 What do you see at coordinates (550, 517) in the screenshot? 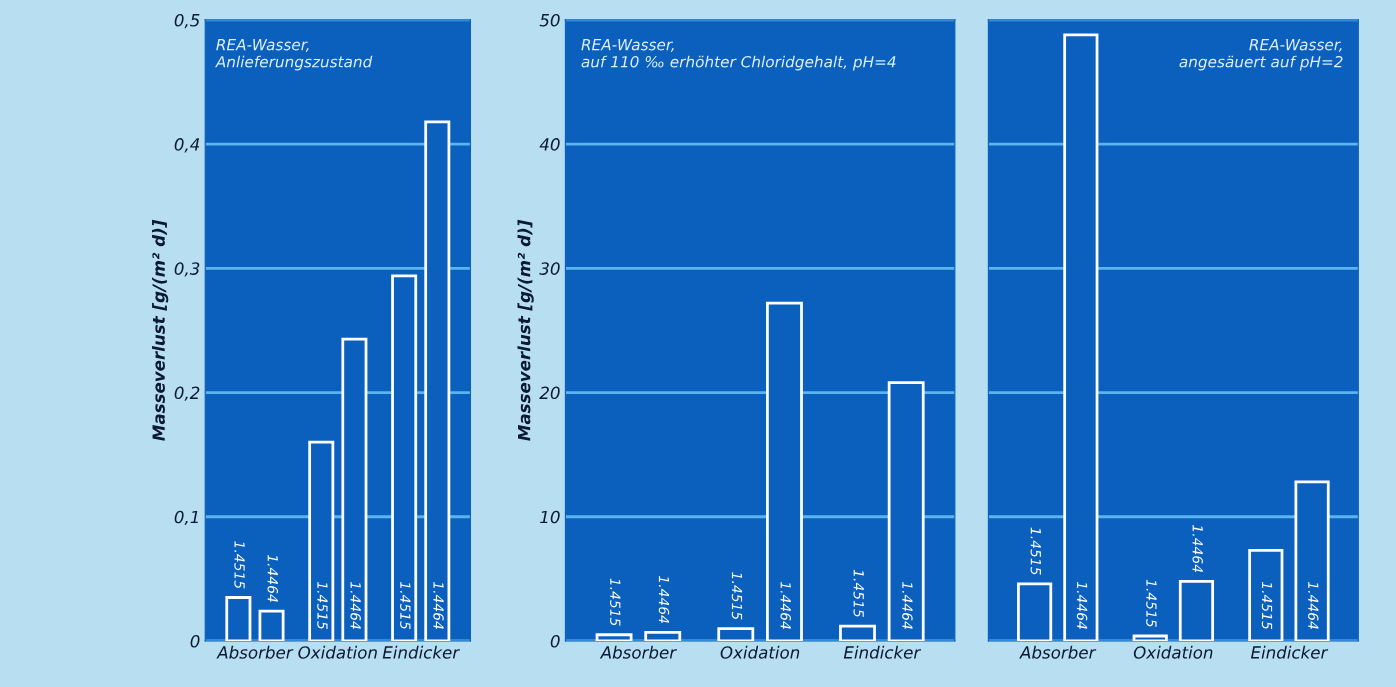
I see `y-tick-label: 10` at bounding box center [550, 517].